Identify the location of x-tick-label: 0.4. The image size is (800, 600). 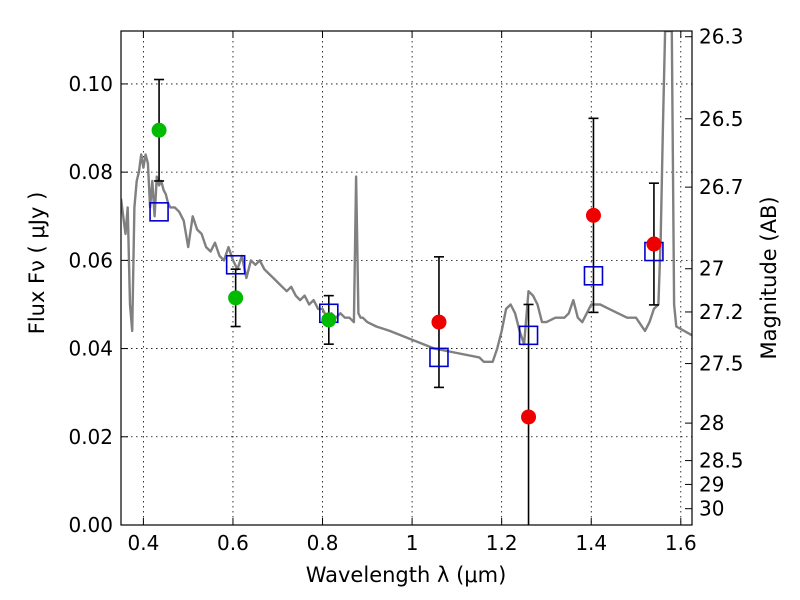
(143, 543).